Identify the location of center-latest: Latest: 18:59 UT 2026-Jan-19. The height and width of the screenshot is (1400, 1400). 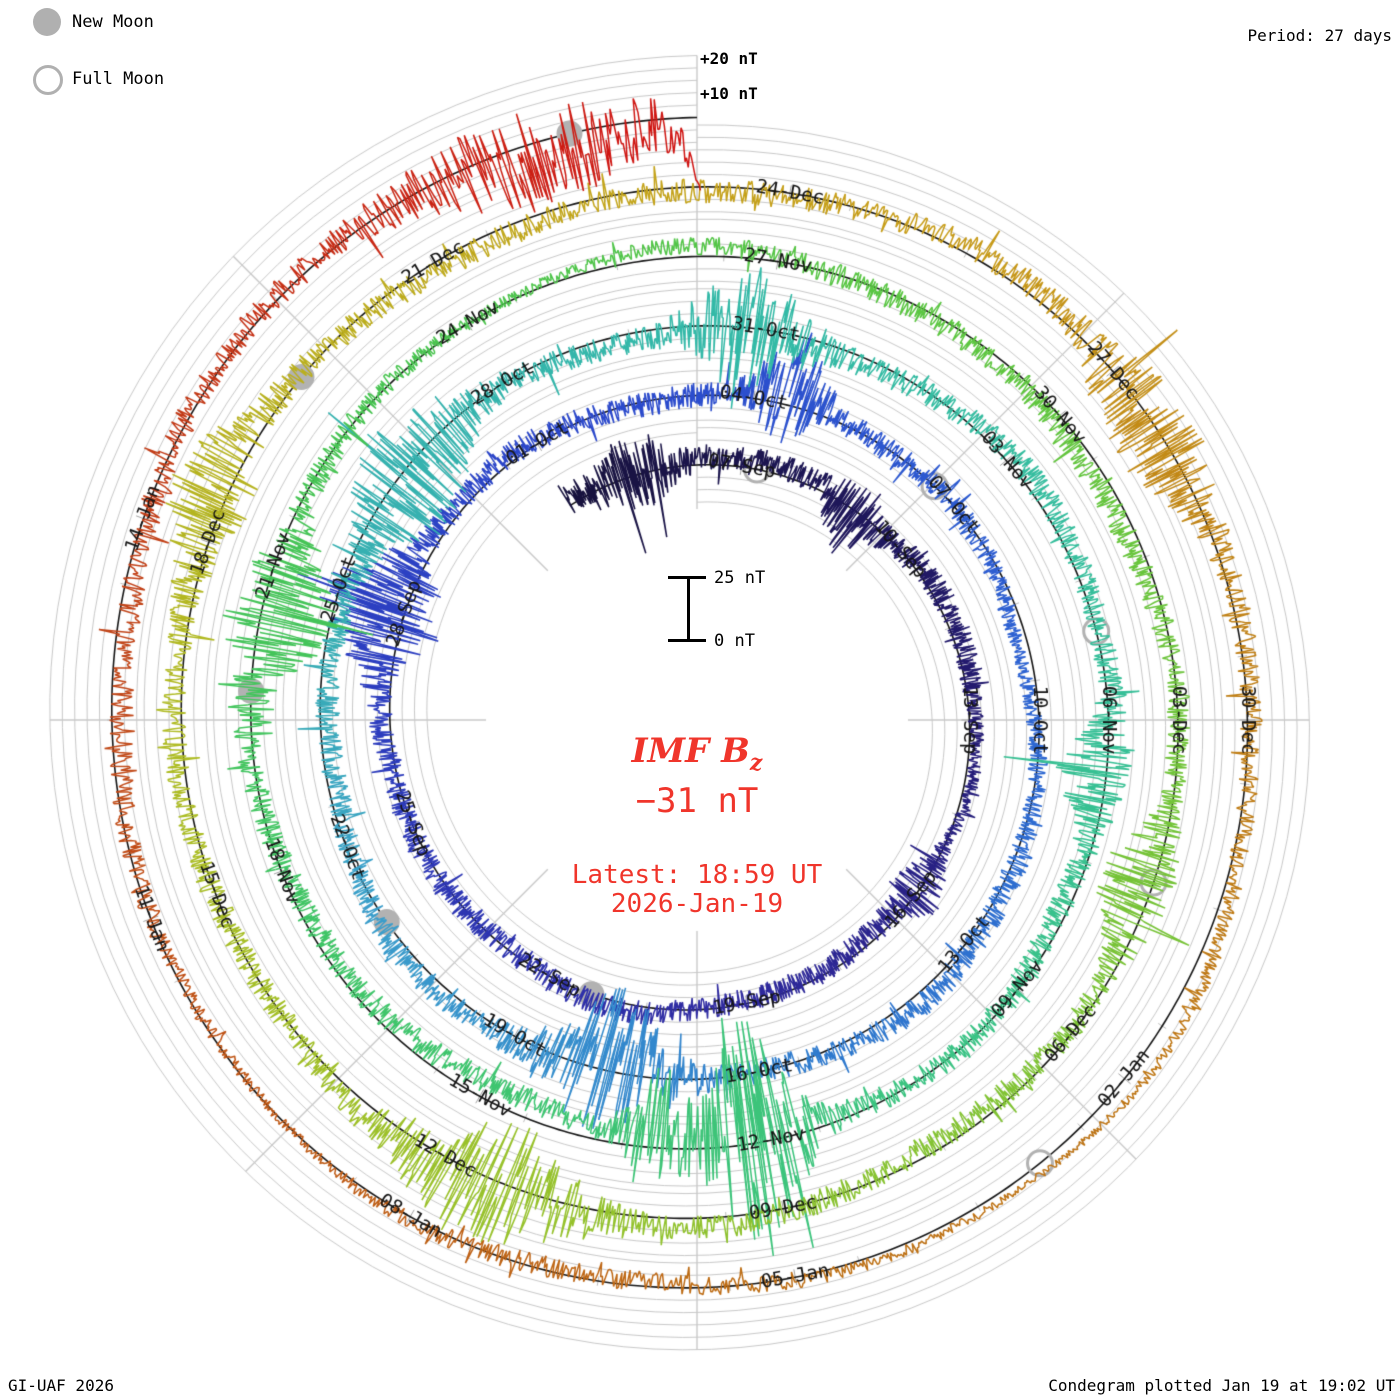
(697, 890).